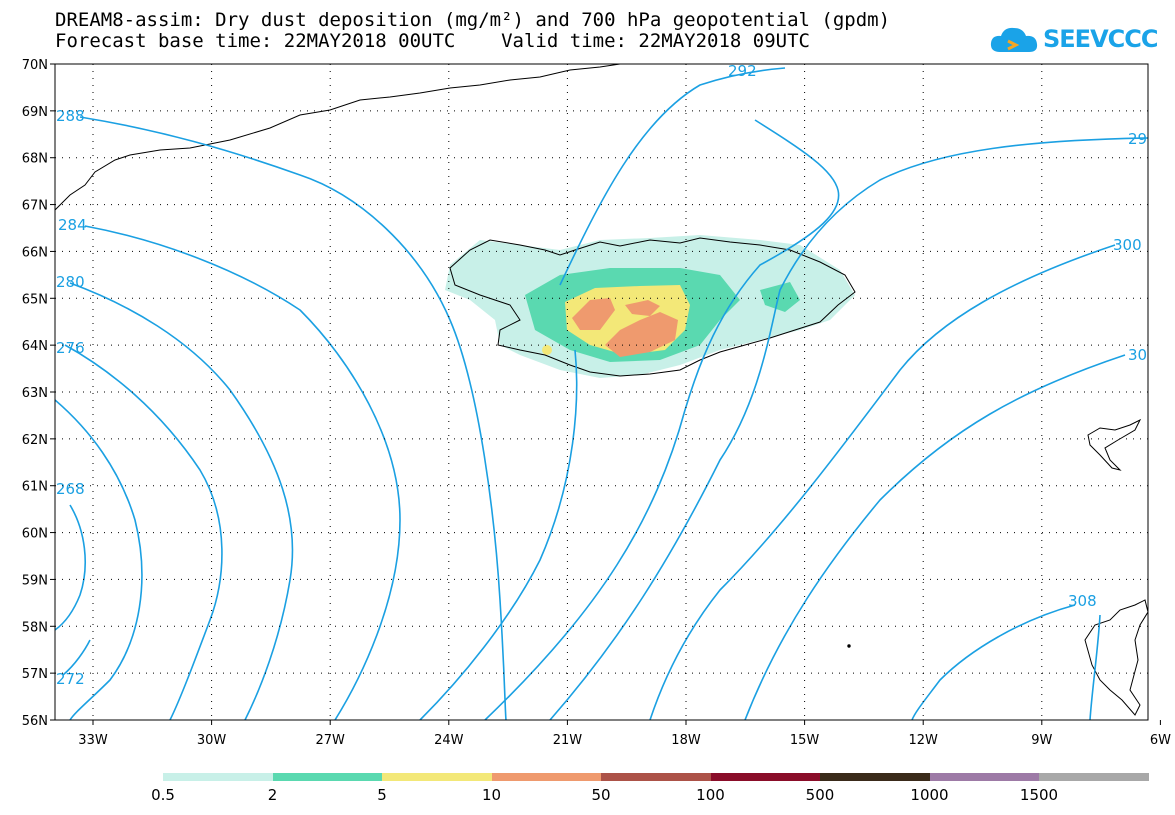 The width and height of the screenshot is (1175, 815). Describe the element at coordinates (929, 795) in the screenshot. I see `legend-label: 1000` at that location.